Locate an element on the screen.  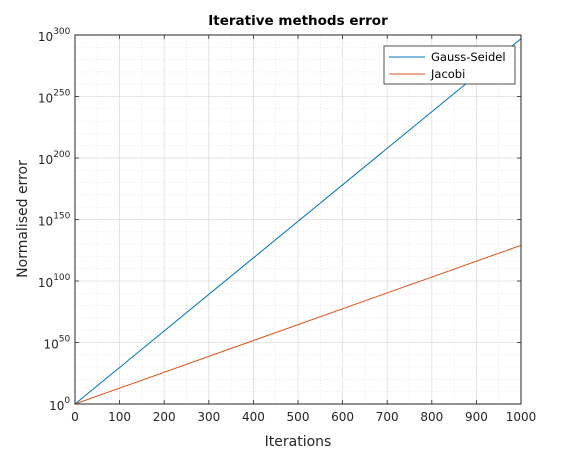
chart-title: Iterative methods error is located at coordinates (298, 21).